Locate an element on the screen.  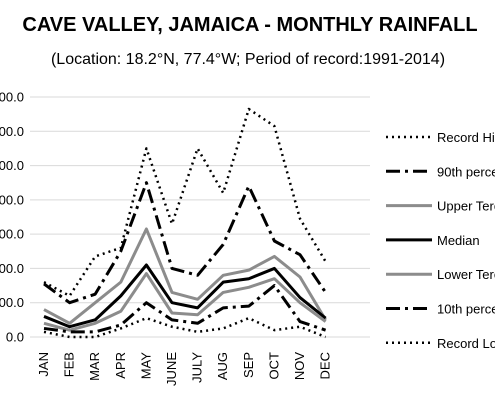
x-tick-label: AUG is located at coordinates (222, 366).